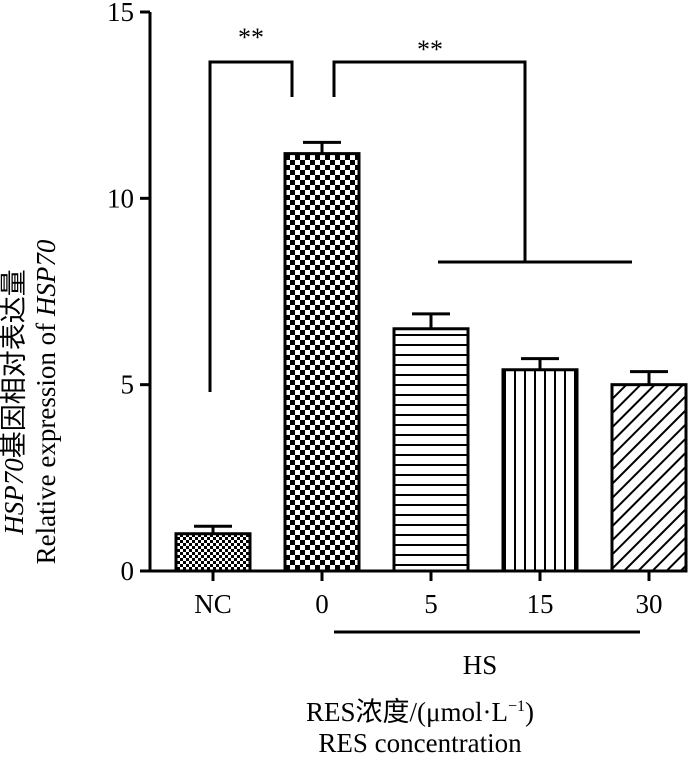 This screenshot has width=700, height=761. I want to click on y-axis-label-en: Relative expression of, so click(46, 440).